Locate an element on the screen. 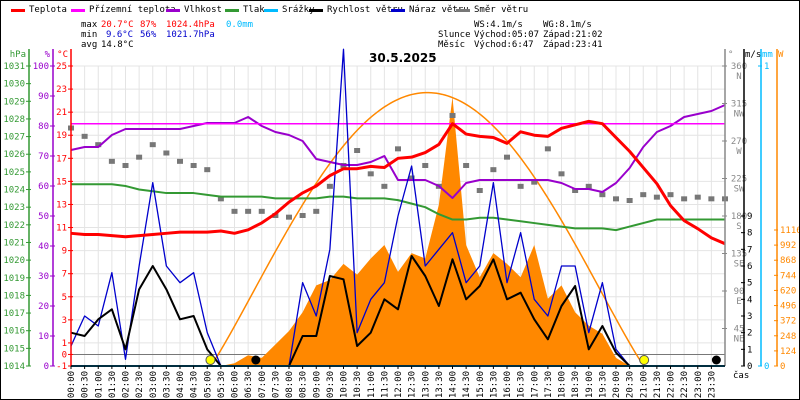  x-axis-tick-label: 05:00 is located at coordinates (208, 384).